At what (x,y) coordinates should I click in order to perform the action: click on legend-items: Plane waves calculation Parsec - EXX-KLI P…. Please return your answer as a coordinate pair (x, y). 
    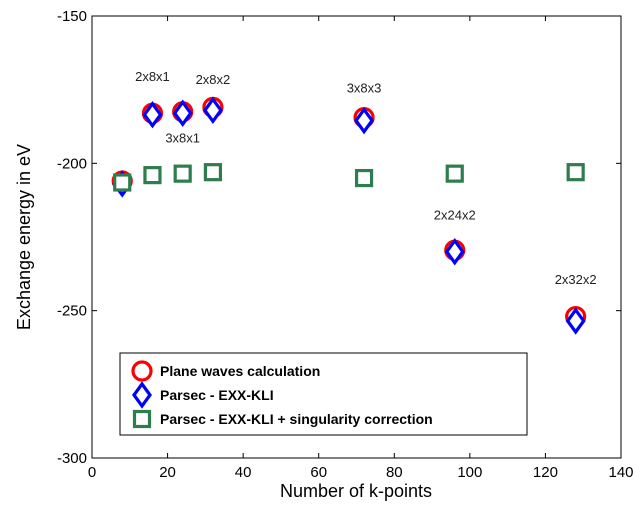
    Looking at the image, I should click on (282, 394).